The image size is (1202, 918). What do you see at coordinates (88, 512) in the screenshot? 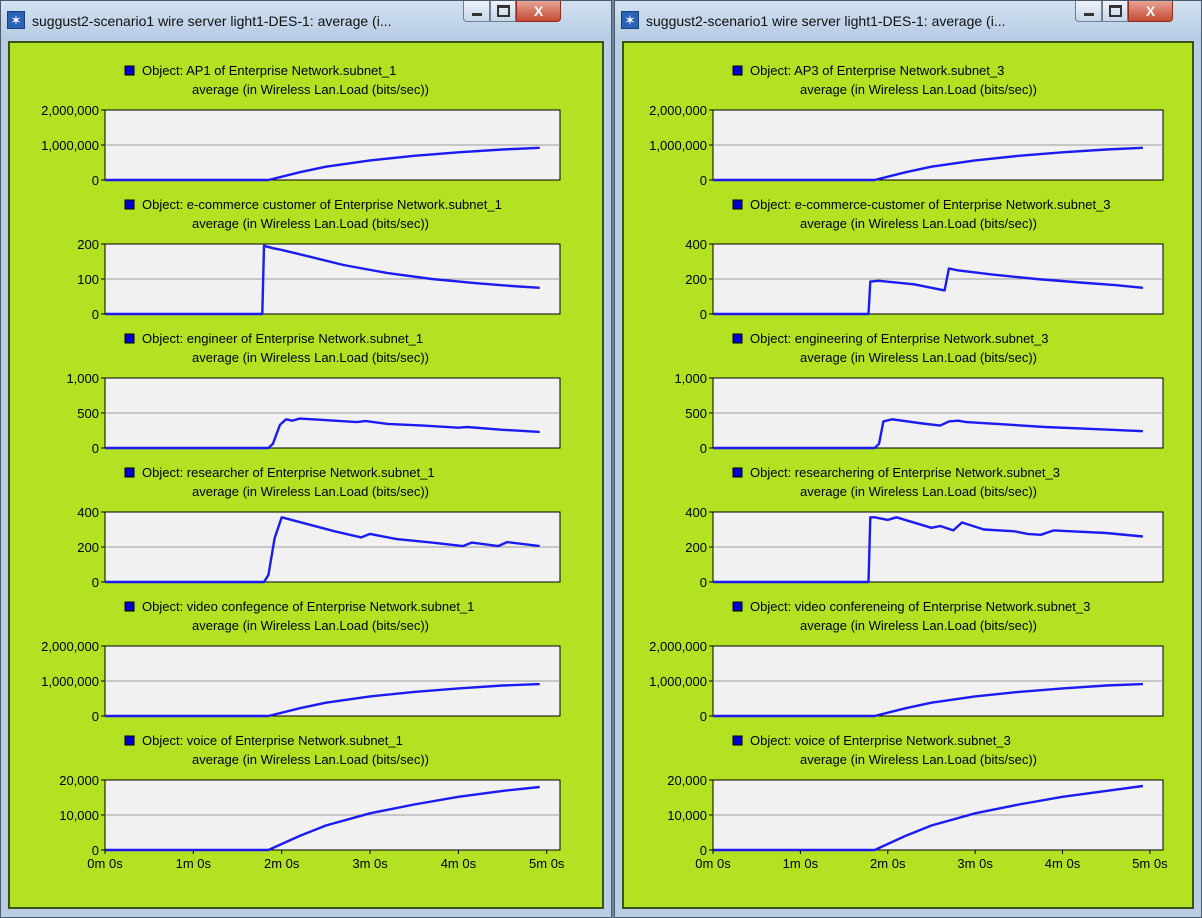
I see `y-tick-label: 400` at bounding box center [88, 512].